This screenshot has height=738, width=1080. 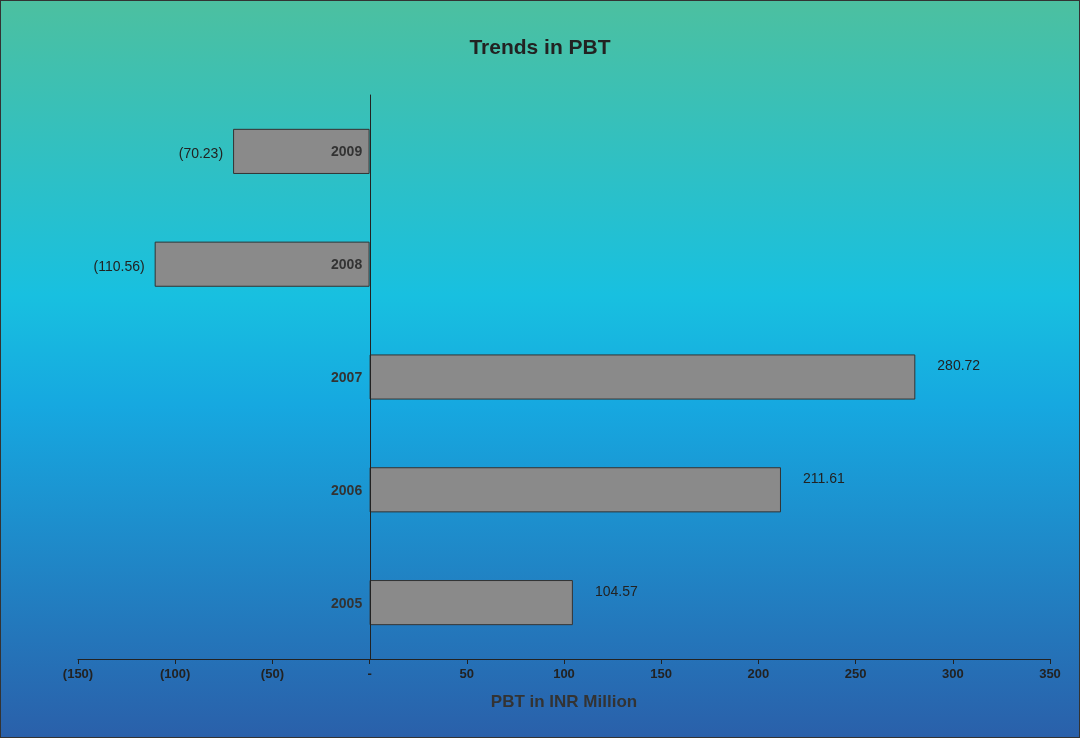 What do you see at coordinates (347, 489) in the screenshot?
I see `y-tick-label: 2006` at bounding box center [347, 489].